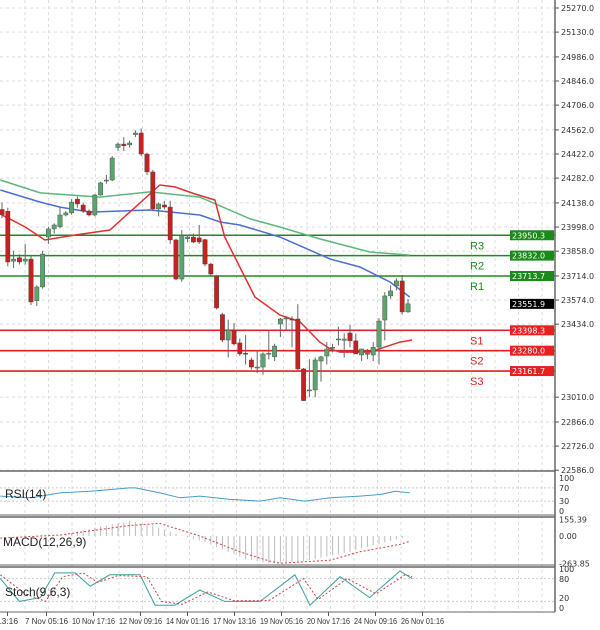  Describe the element at coordinates (573, 520) in the screenshot. I see `macd-axis-label: 155.39` at that location.